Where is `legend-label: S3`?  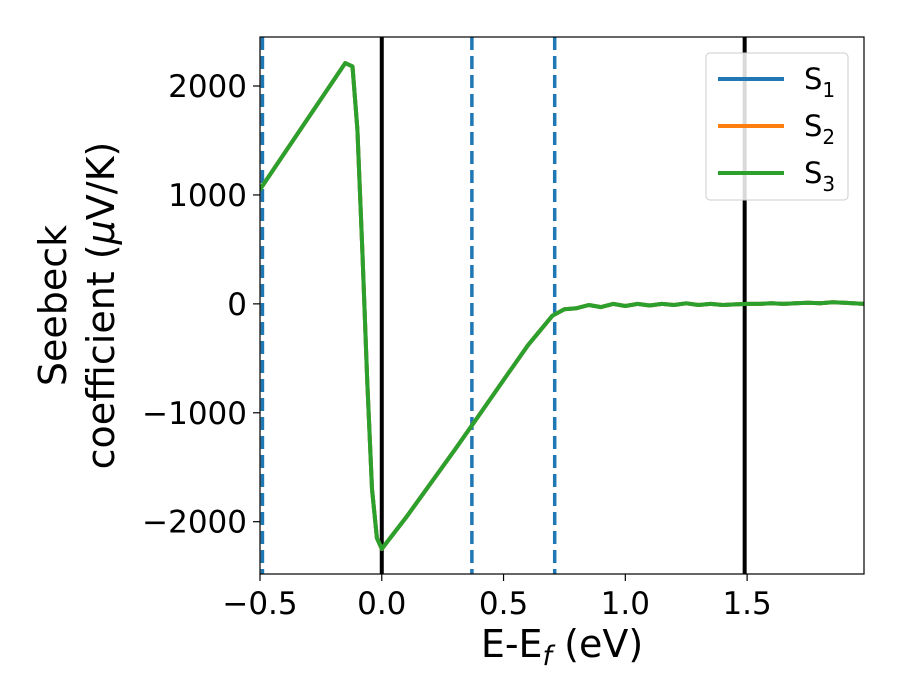 legend-label: S3 is located at coordinates (819, 176).